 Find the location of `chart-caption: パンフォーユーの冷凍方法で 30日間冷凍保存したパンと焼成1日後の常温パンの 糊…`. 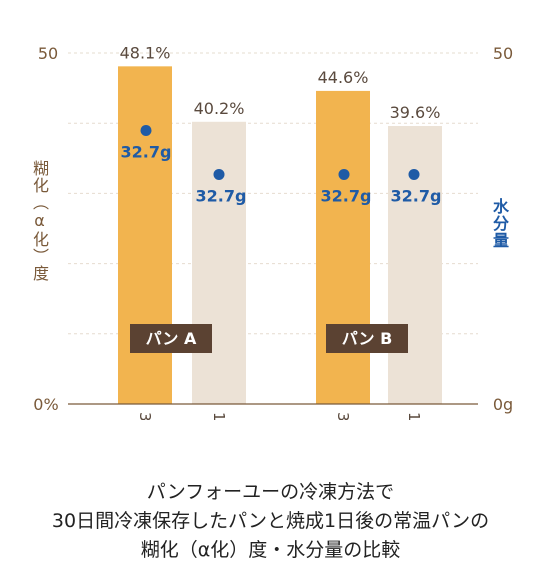

chart-caption: パンフォーユーの冷凍方法で 30日間冷凍保存したパンと焼成1日後の常温パンの 糊… is located at coordinates (270, 521).